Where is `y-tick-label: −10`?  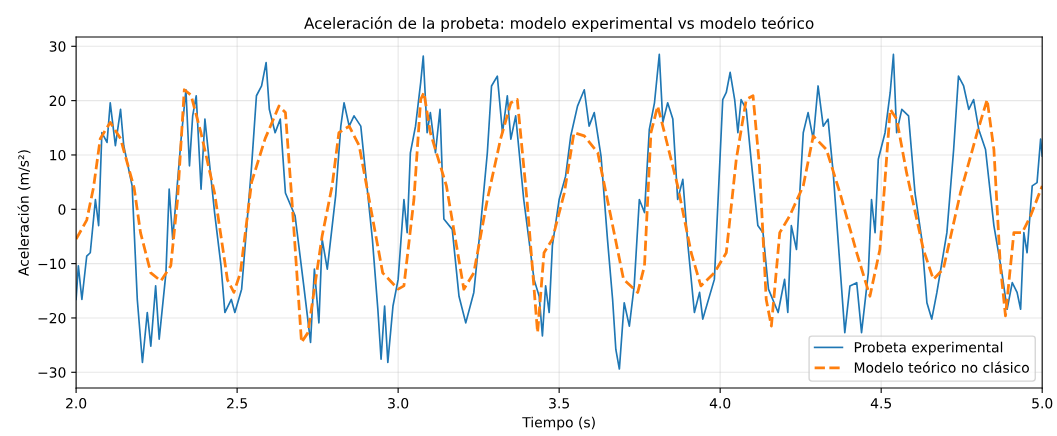 y-tick-label: −10 is located at coordinates (52, 264).